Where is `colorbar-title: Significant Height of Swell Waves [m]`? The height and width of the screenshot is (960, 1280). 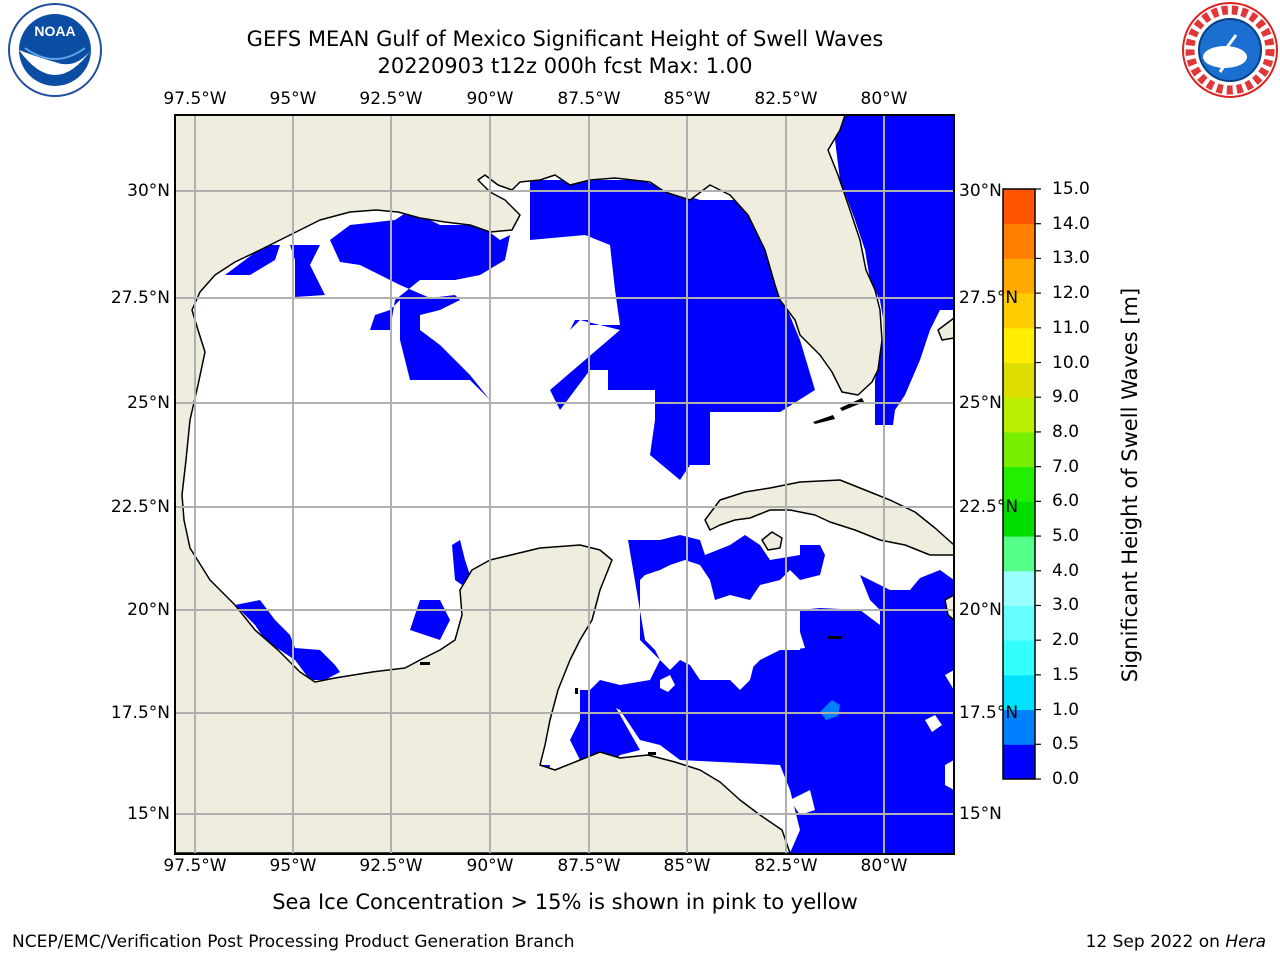
colorbar-title: Significant Height of Swell Waves [m] is located at coordinates (1130, 485).